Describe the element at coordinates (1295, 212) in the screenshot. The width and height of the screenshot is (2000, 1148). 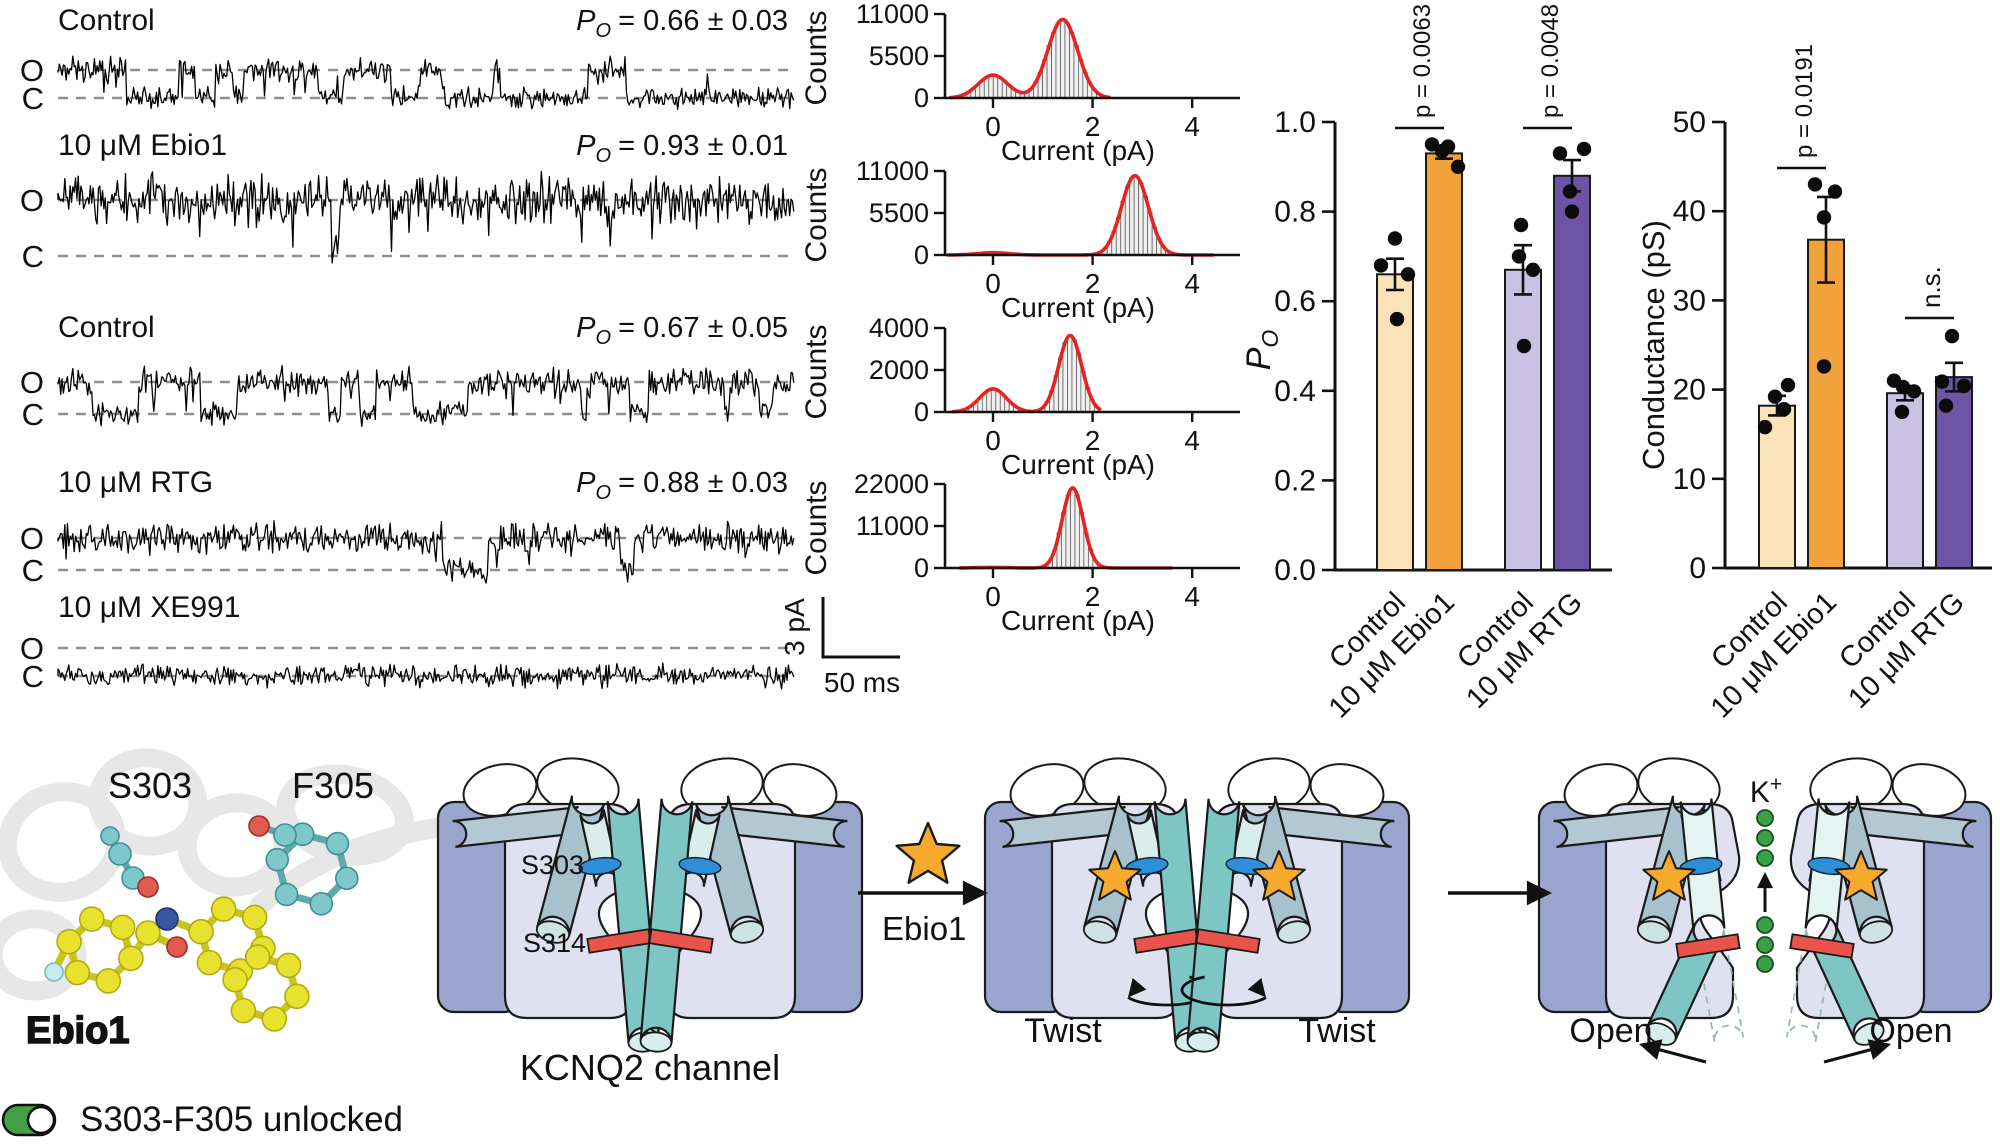
I see `y-tick-label: 0.8` at that location.